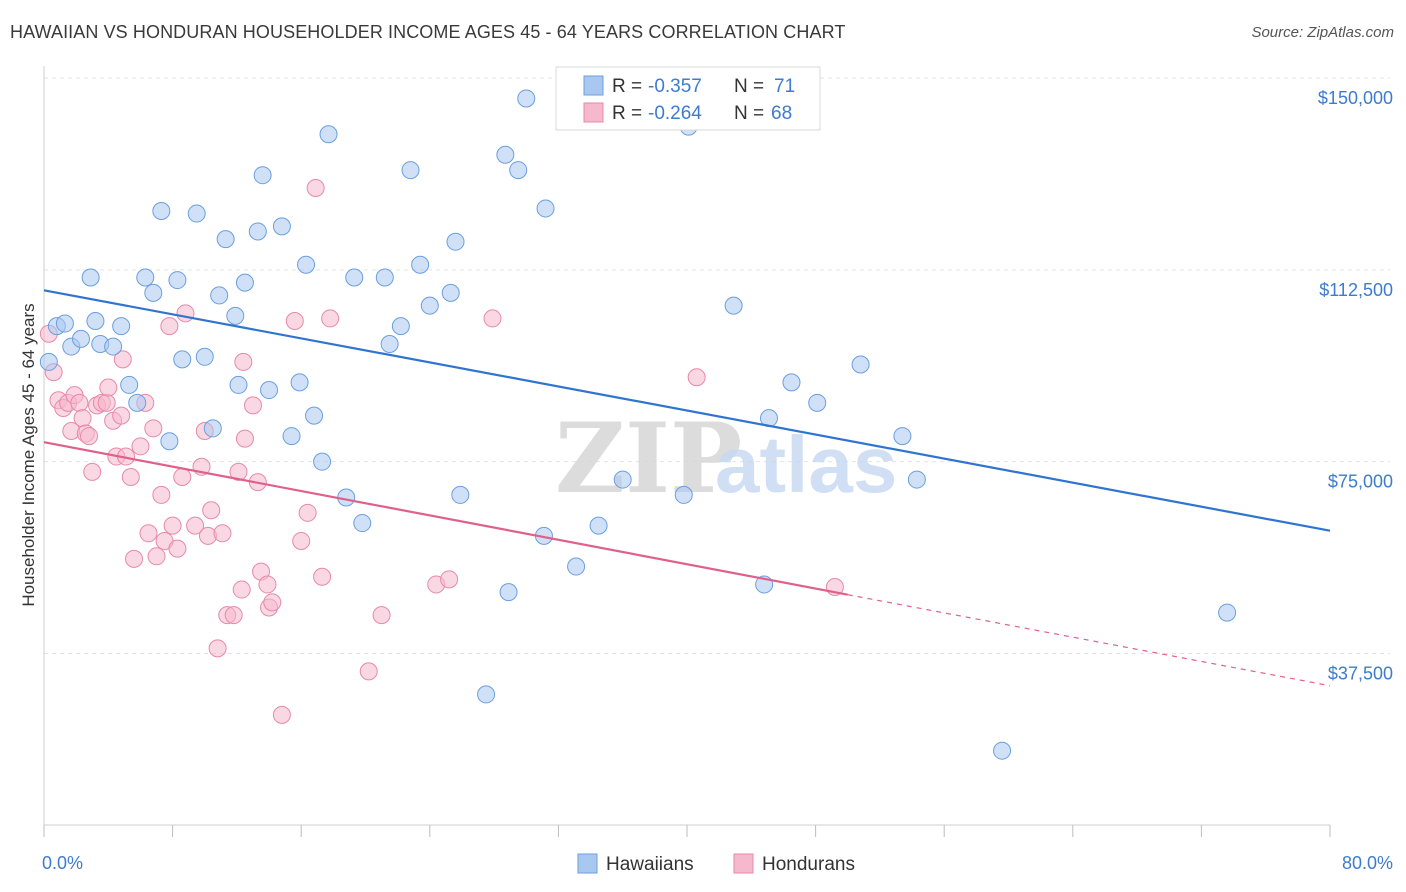 The height and width of the screenshot is (892, 1406). I want to click on legend-swatch-hawaiians, so click(593, 85).